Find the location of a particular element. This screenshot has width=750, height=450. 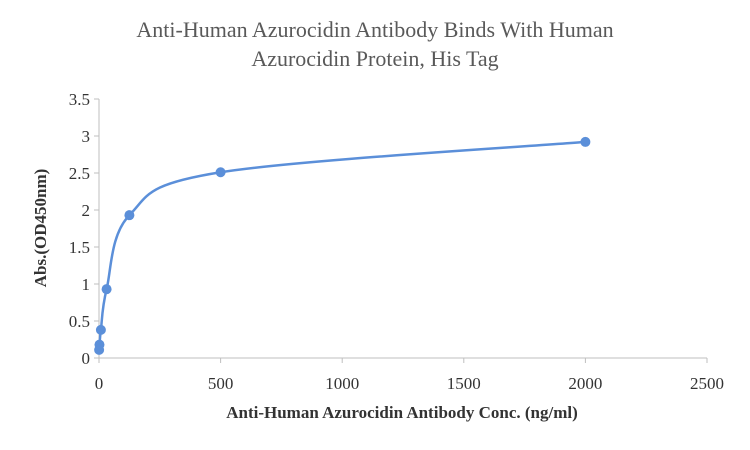

x-tick-label: 1500 is located at coordinates (464, 383).